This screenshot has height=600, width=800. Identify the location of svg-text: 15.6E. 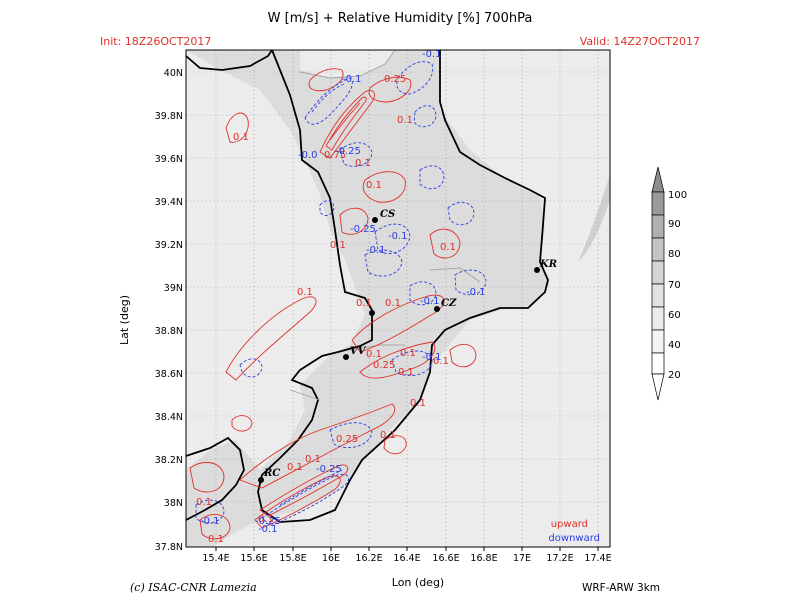
(253, 558).